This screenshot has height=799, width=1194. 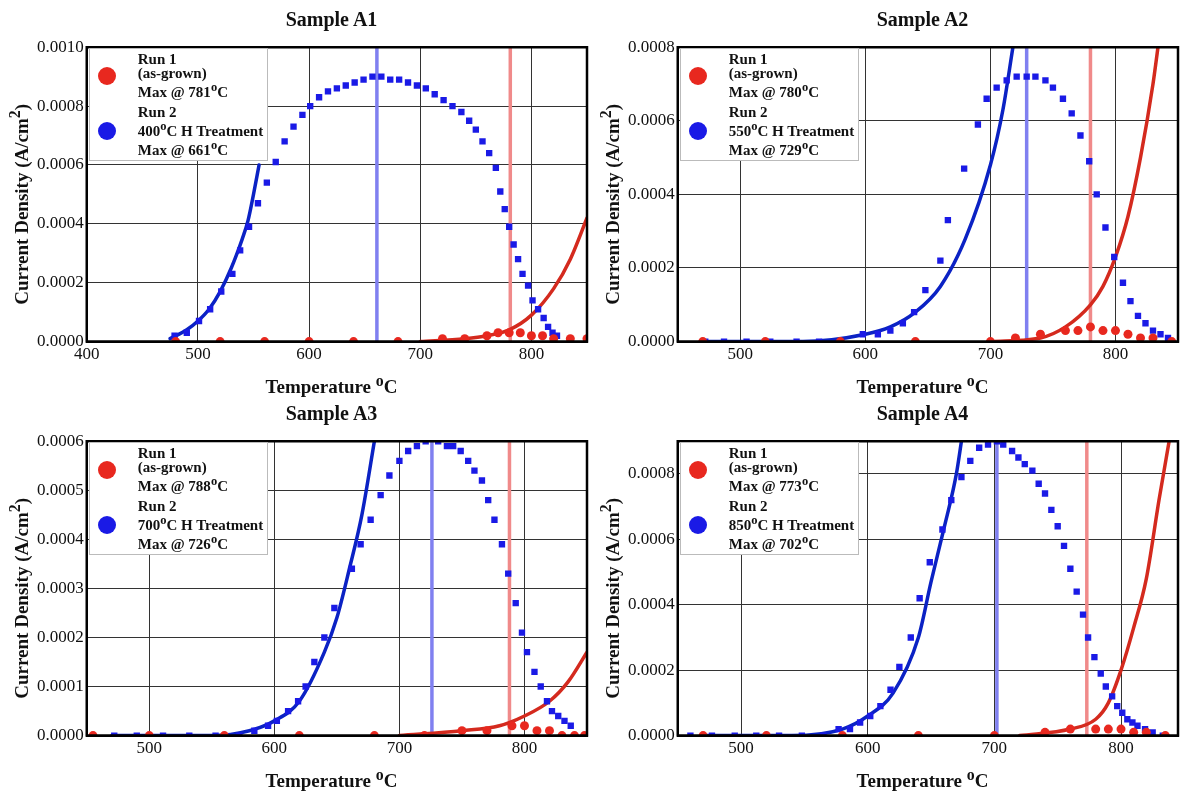 I want to click on legend-label: Run 2 550$^{o}$C H Treatment Max @ 729$^{o}$C, so click(x=791, y=131).